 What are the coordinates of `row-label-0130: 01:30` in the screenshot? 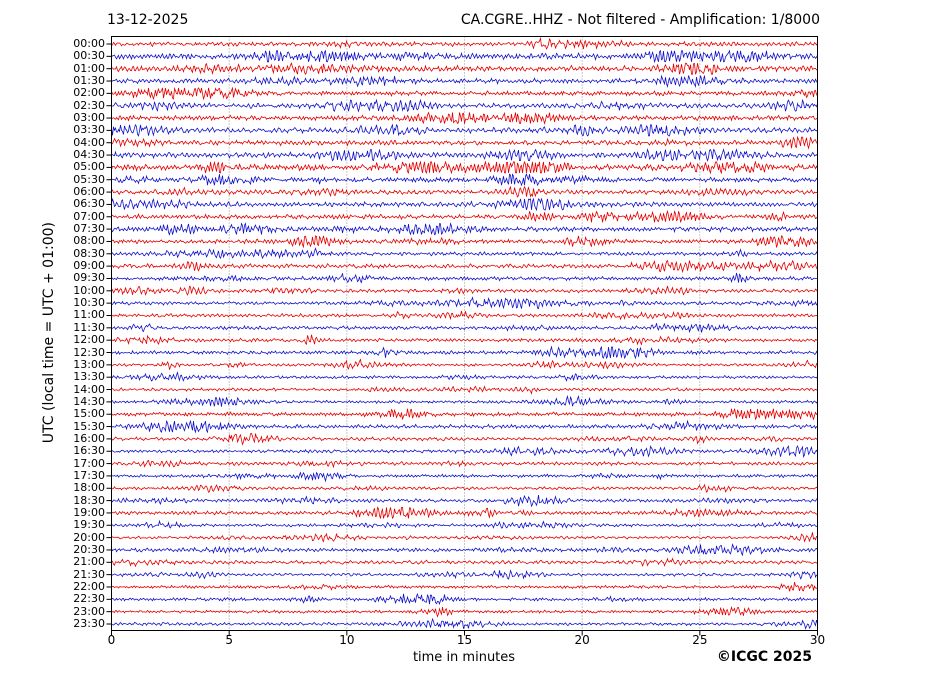 It's located at (89, 81).